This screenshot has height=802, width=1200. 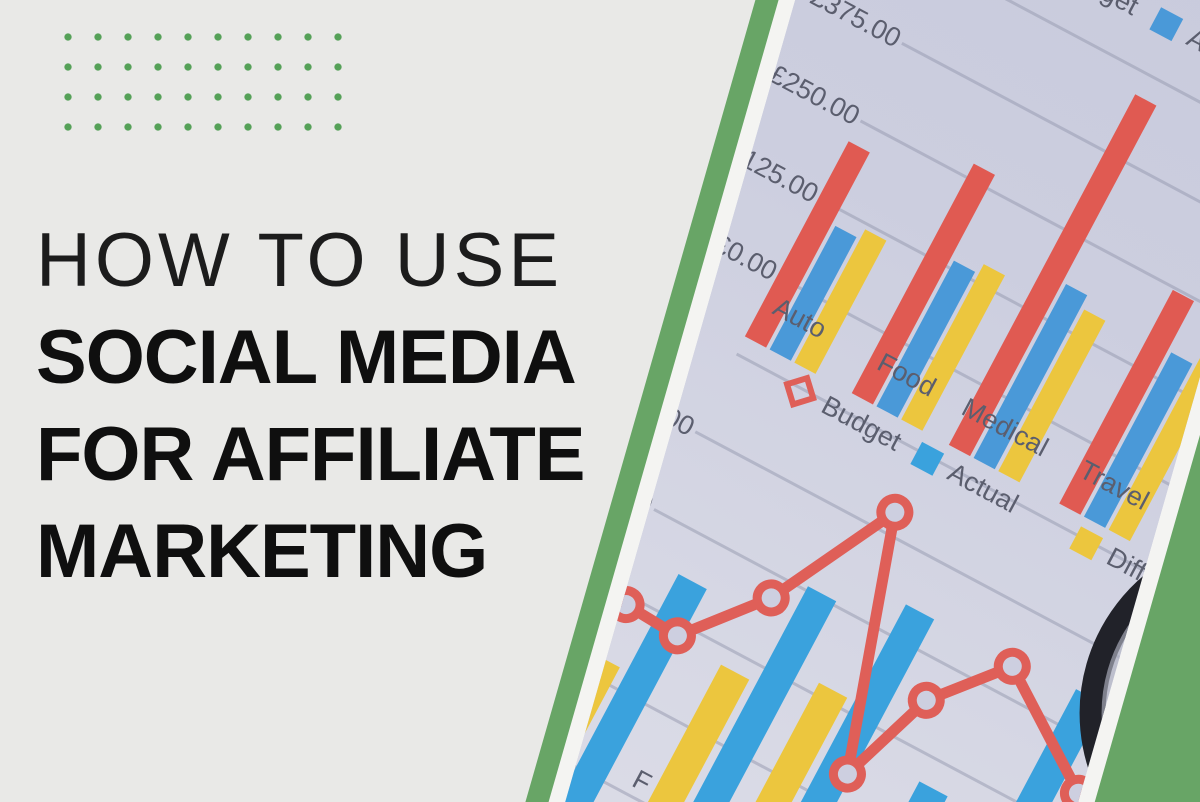 What do you see at coordinates (1191, 53) in the screenshot?
I see `legend-label: Actual` at bounding box center [1191, 53].